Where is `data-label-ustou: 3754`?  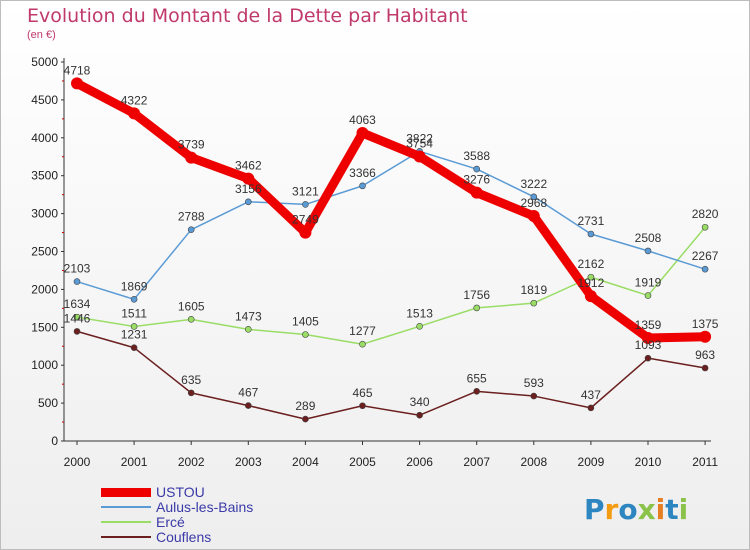 data-label-ustou: 3754 is located at coordinates (419, 143).